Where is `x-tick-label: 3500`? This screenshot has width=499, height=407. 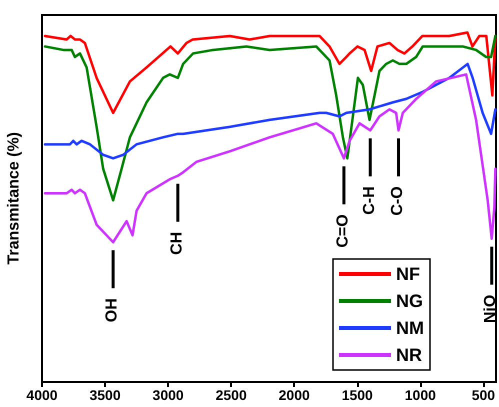 x-tick-label: 3500 is located at coordinates (105, 395).